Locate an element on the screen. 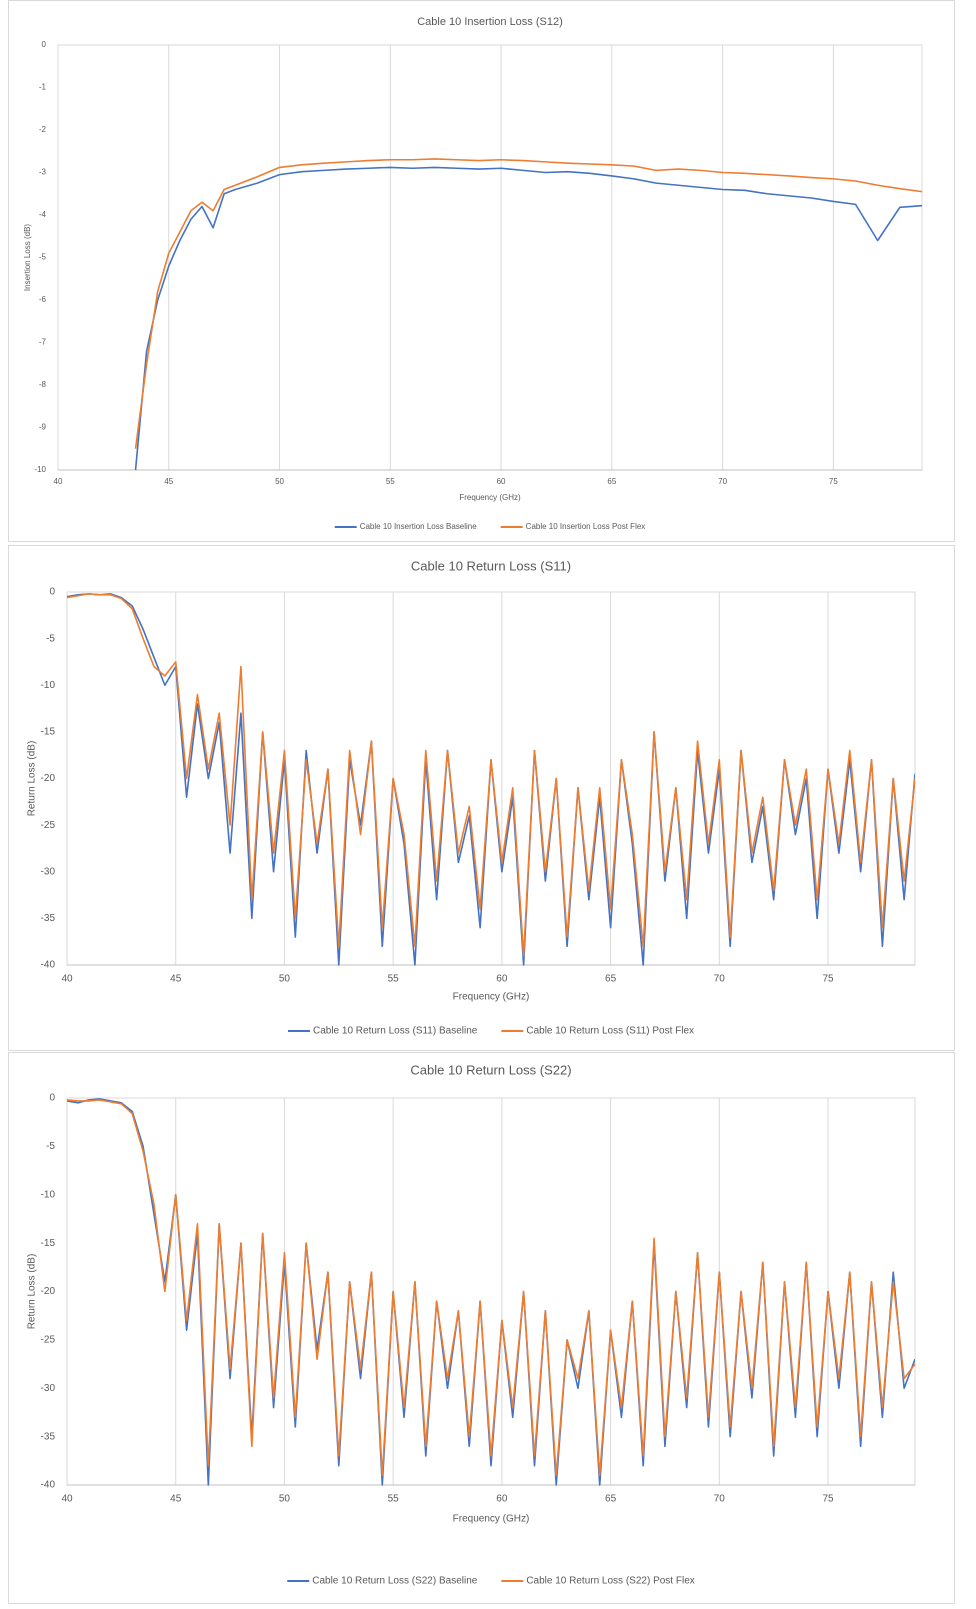 The width and height of the screenshot is (976, 1609). series-line is located at coordinates (528, 303).